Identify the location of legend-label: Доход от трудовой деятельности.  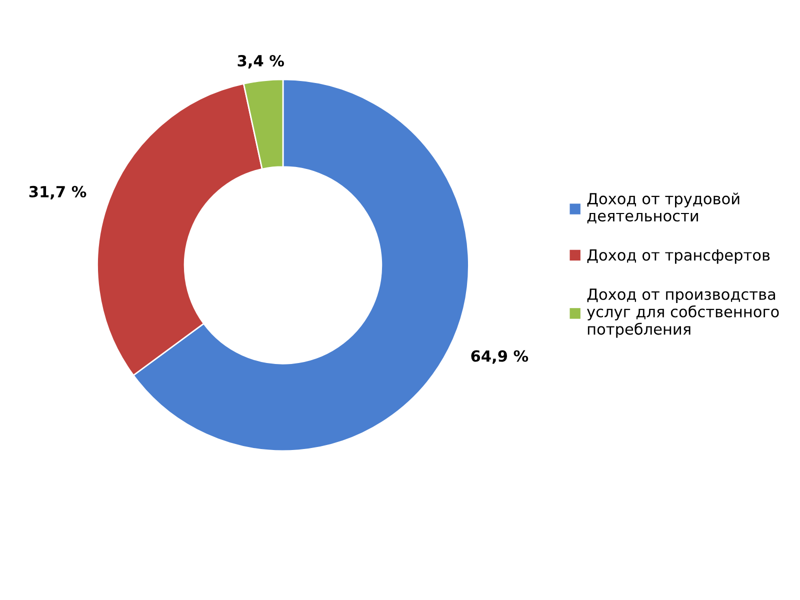
(663, 208).